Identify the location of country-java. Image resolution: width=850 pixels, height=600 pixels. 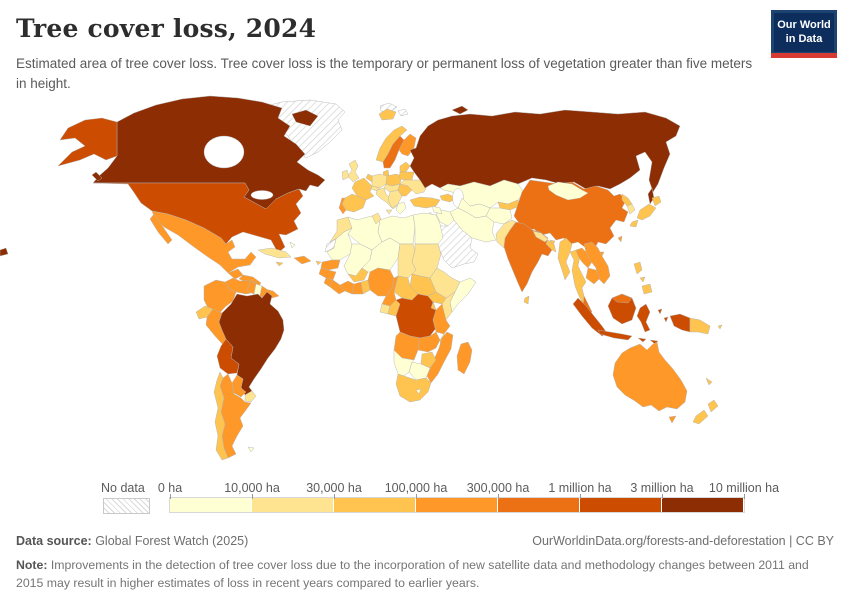
(615, 335).